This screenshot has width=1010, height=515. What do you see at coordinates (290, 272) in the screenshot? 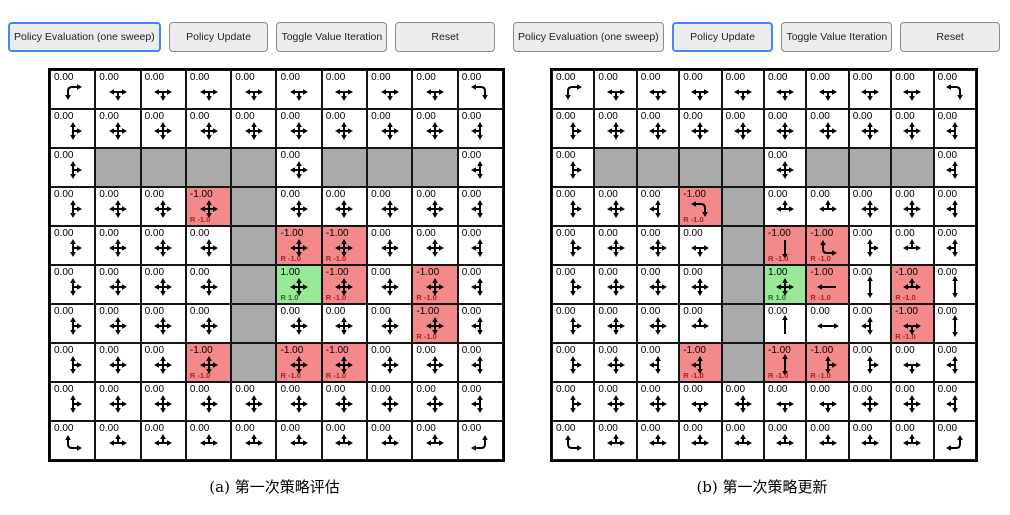
I see `cell-value: 1.00` at bounding box center [290, 272].